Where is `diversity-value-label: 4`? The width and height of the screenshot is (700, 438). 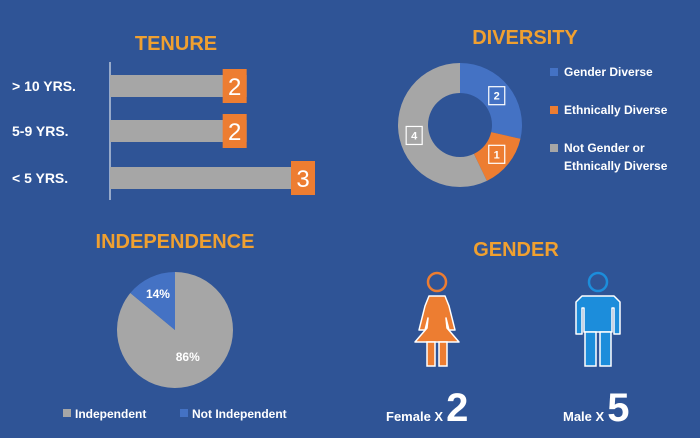
diversity-value-label: 4 is located at coordinates (414, 136).